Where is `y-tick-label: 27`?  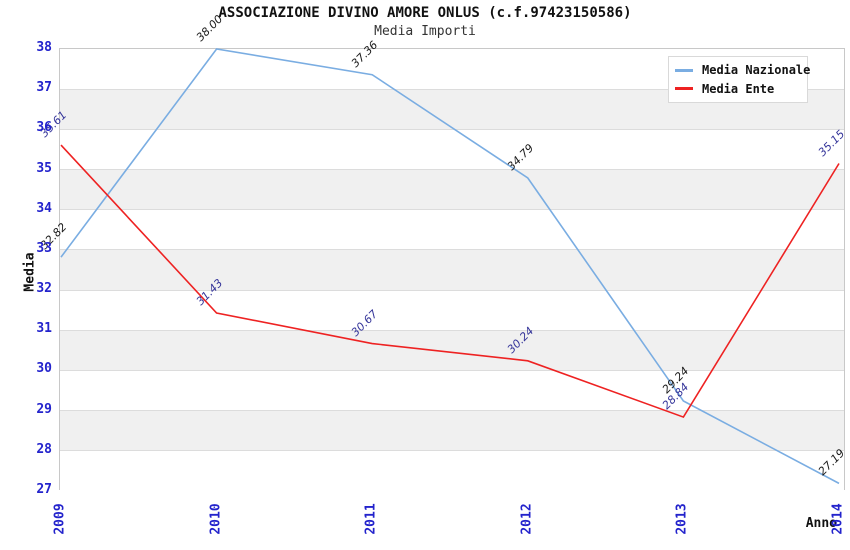
y-tick-label: 27 is located at coordinates (44, 489).